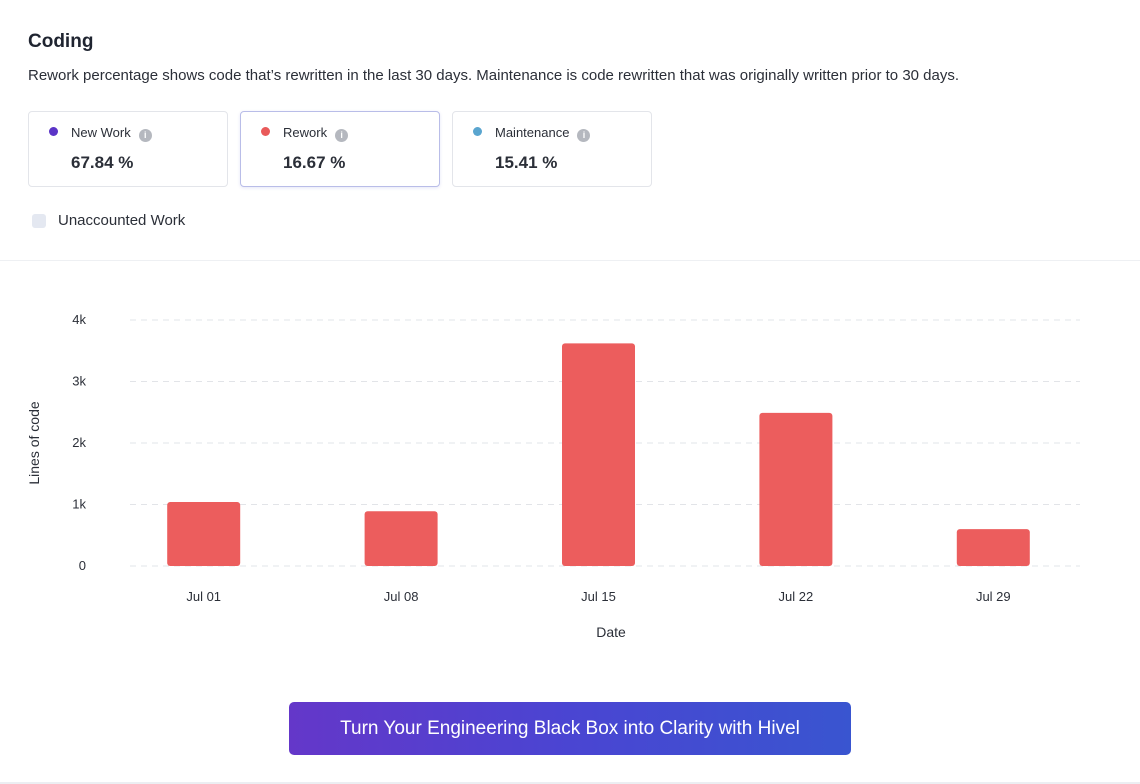  Describe the element at coordinates (102, 162) in the screenshot. I see `metric-card-value: 67.84 %` at that location.